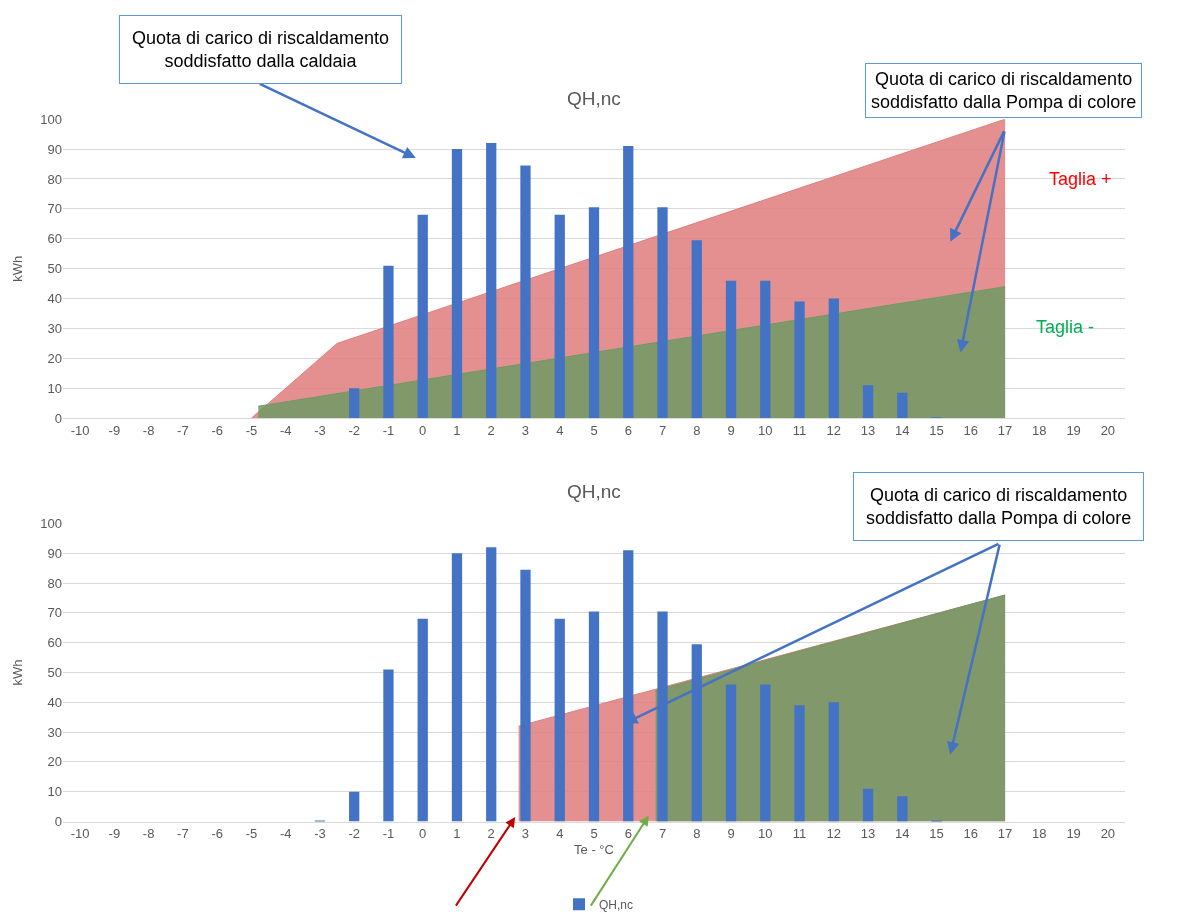  Describe the element at coordinates (1080, 179) in the screenshot. I see `annotation: Taglia +` at that location.